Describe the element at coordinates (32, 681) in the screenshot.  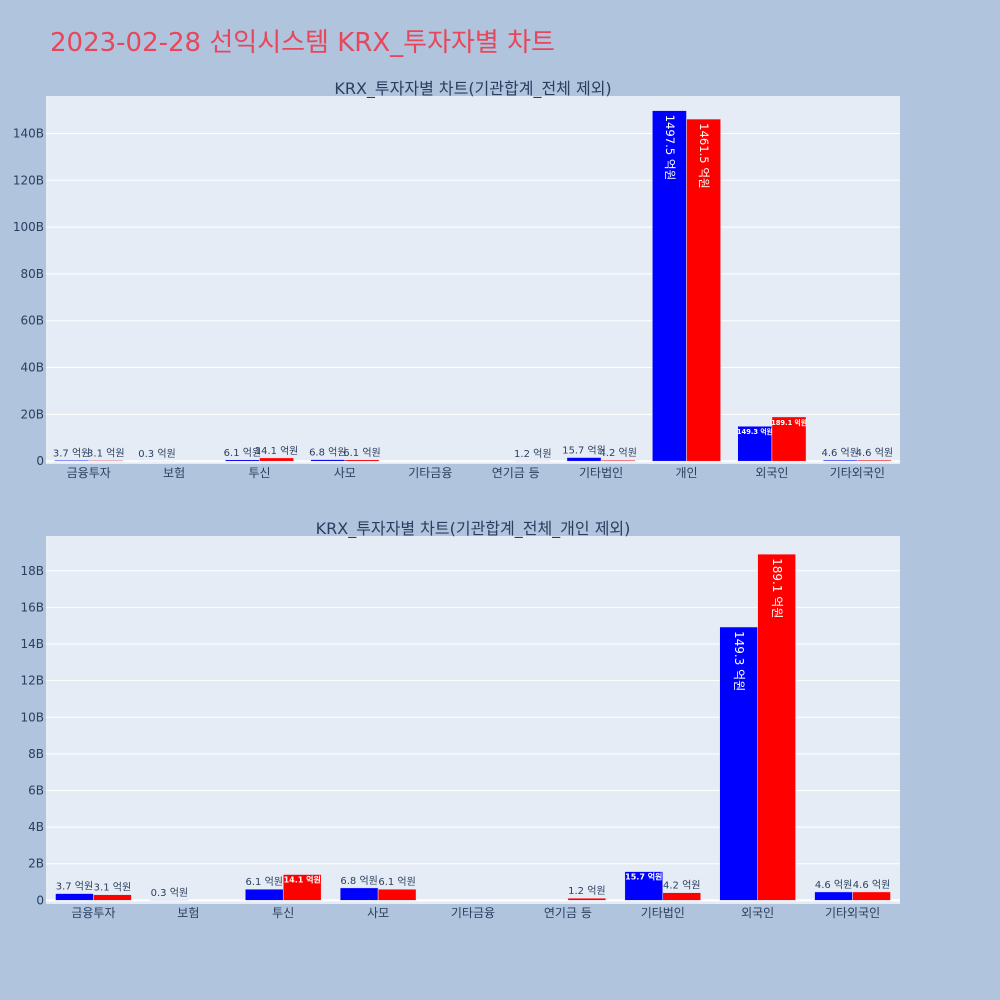
I see `y-tick-label: 12B` at that location.